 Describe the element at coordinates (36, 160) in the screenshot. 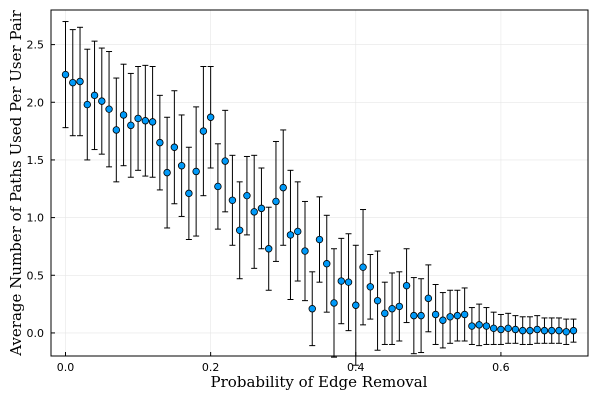

I see `y-tick-label: 1.5` at that location.